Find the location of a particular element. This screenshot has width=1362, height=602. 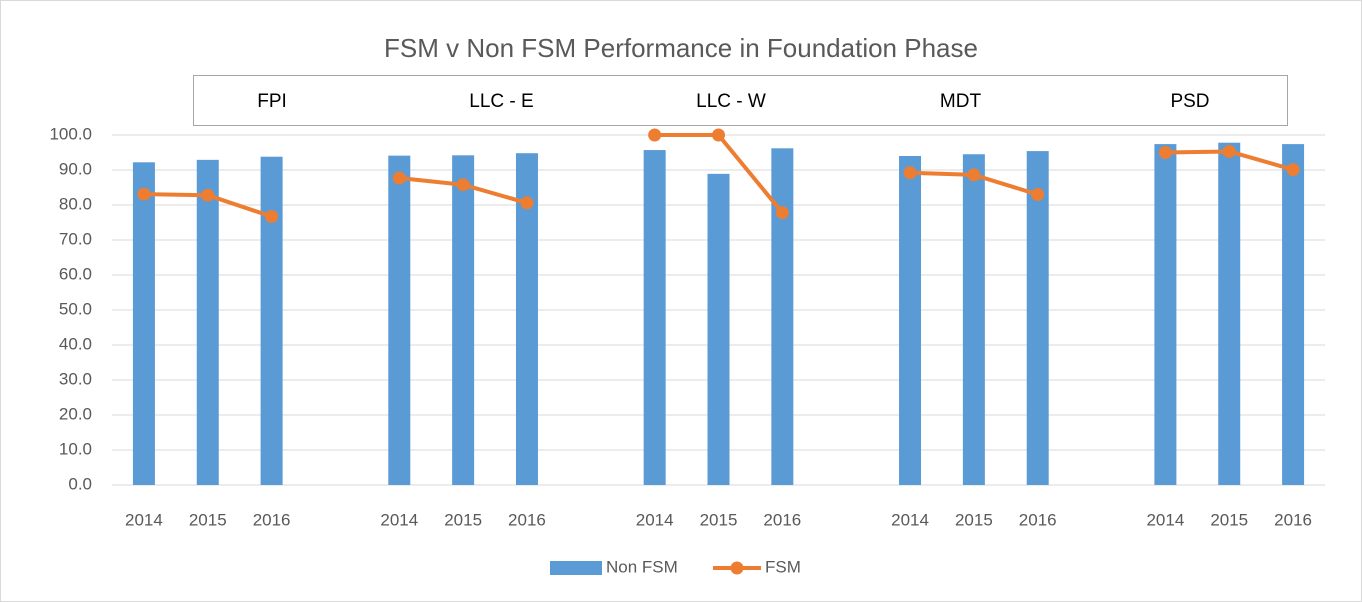

group-label: FPI is located at coordinates (272, 101).